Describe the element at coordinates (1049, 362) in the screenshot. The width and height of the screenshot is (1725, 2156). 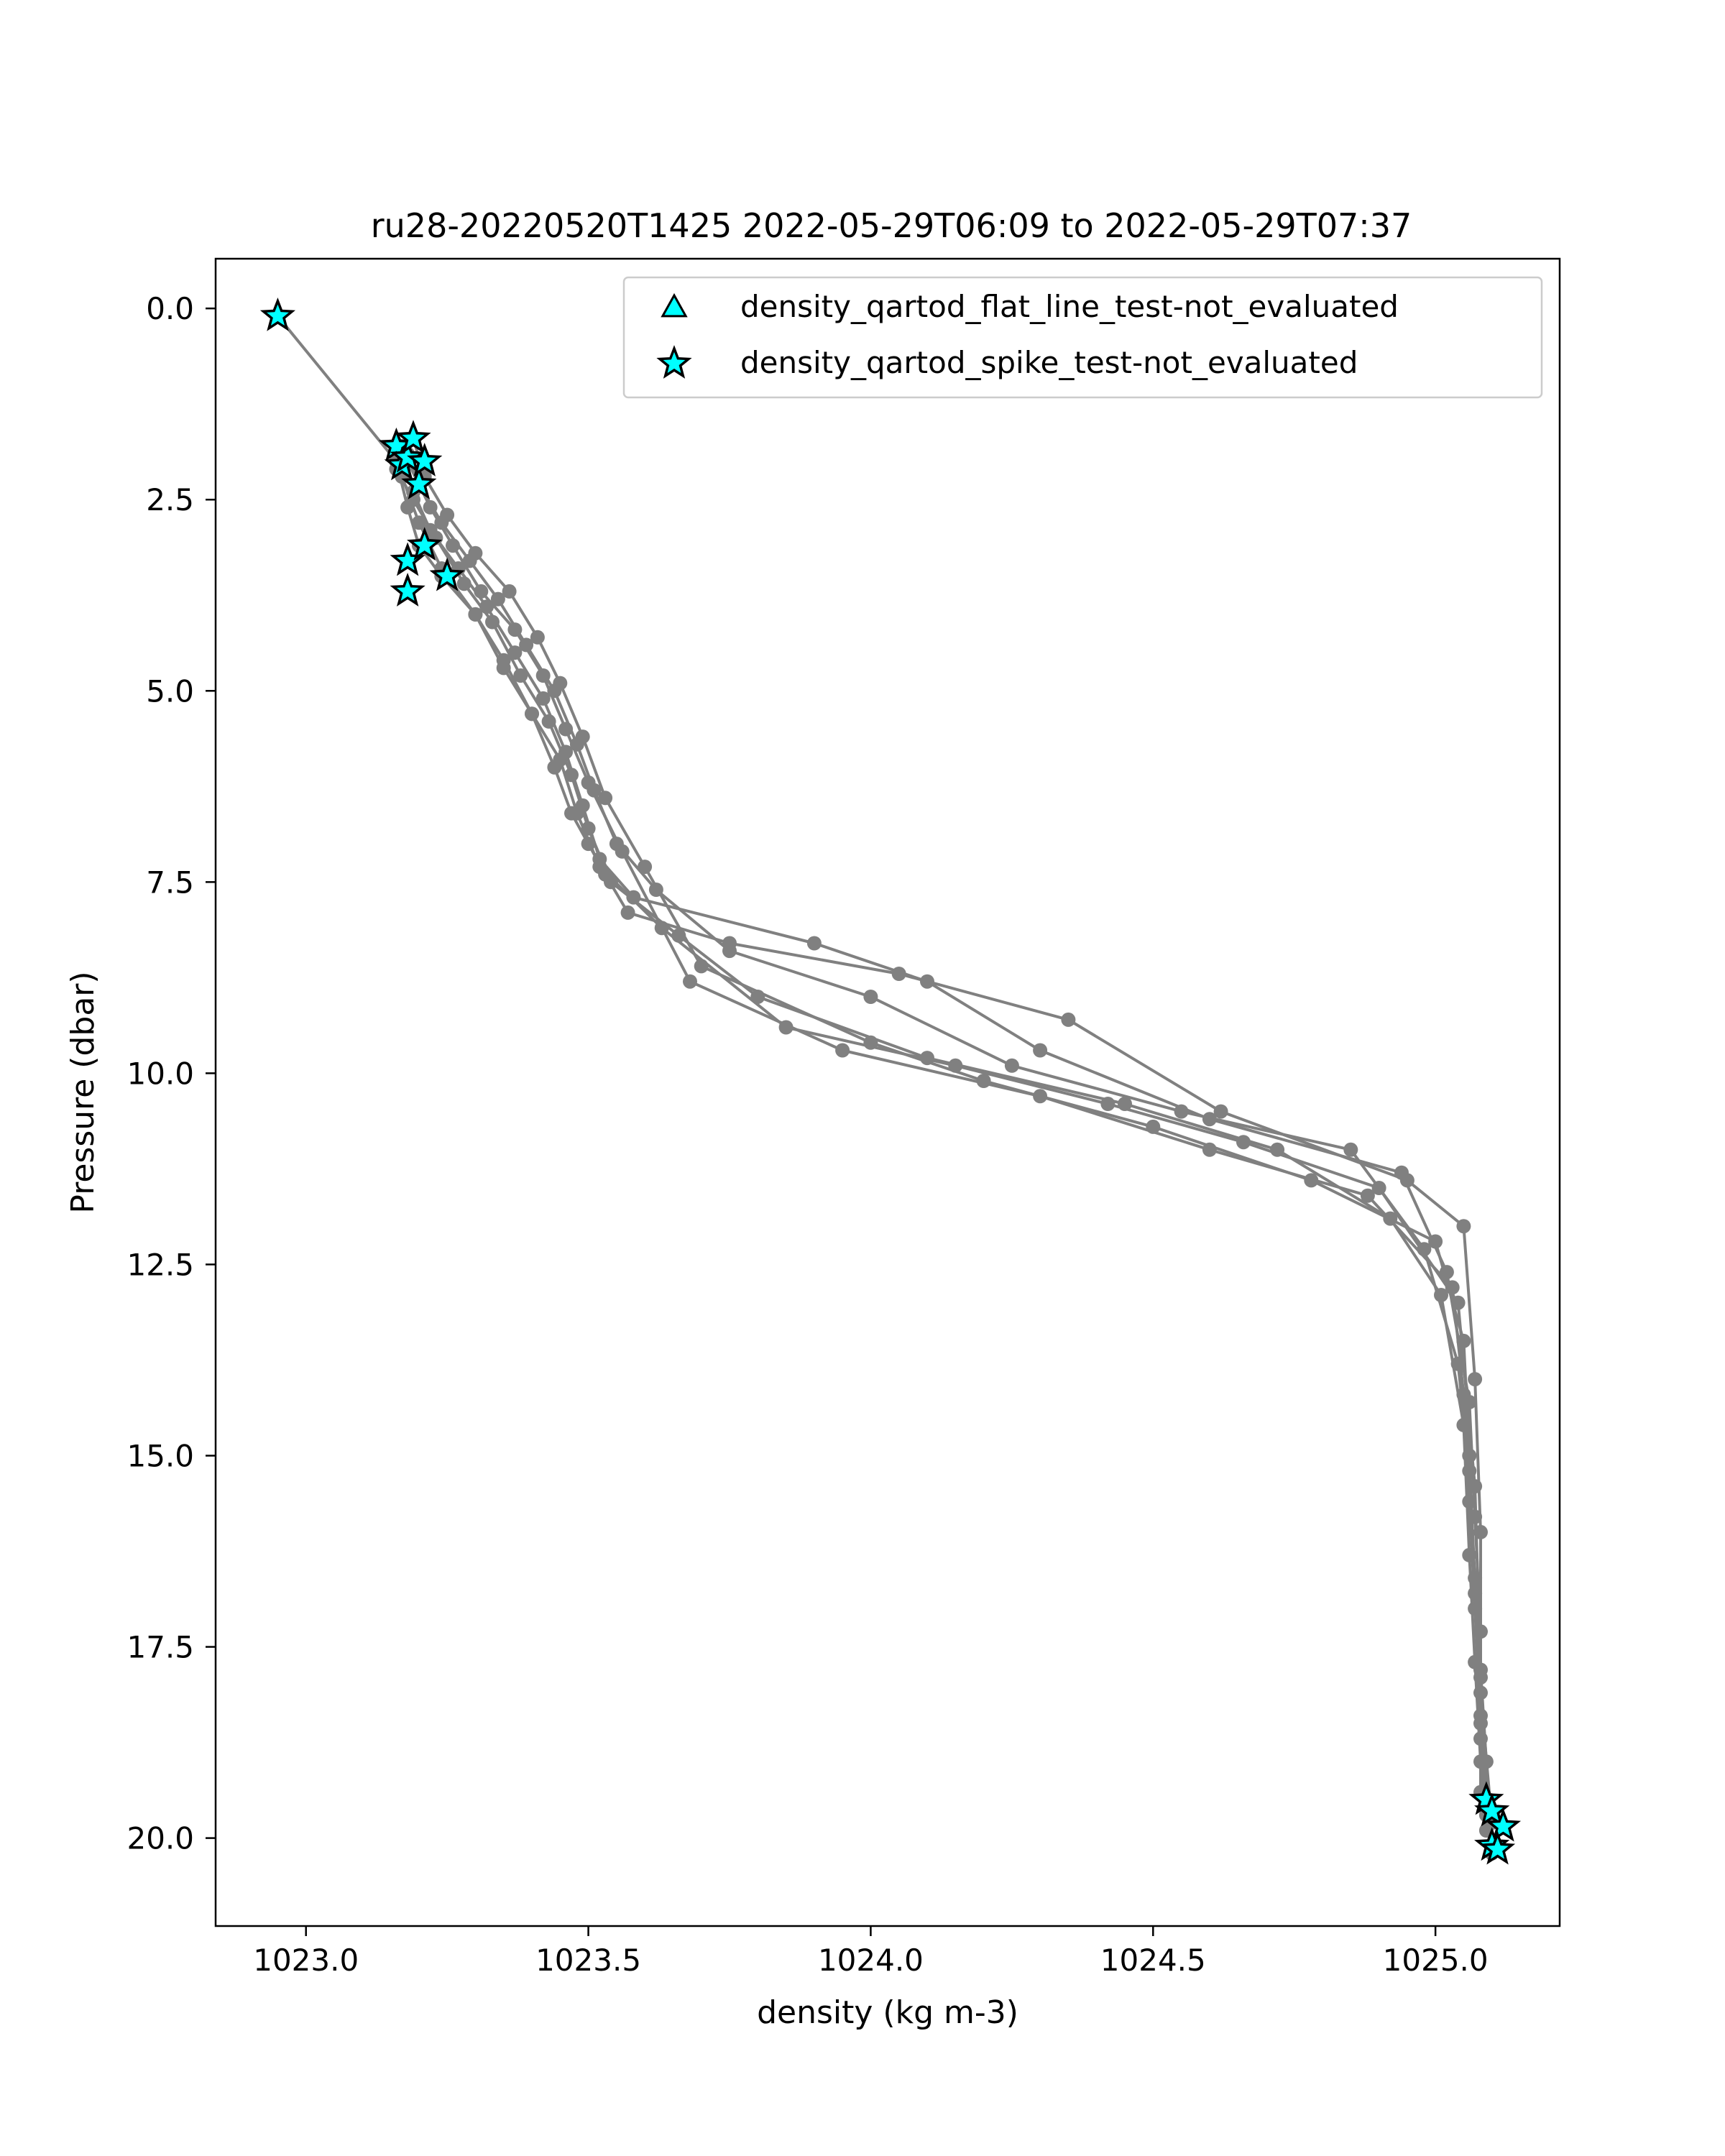
I see `legend-label-spike: density_qartod_spike_test-not_evaluated` at that location.